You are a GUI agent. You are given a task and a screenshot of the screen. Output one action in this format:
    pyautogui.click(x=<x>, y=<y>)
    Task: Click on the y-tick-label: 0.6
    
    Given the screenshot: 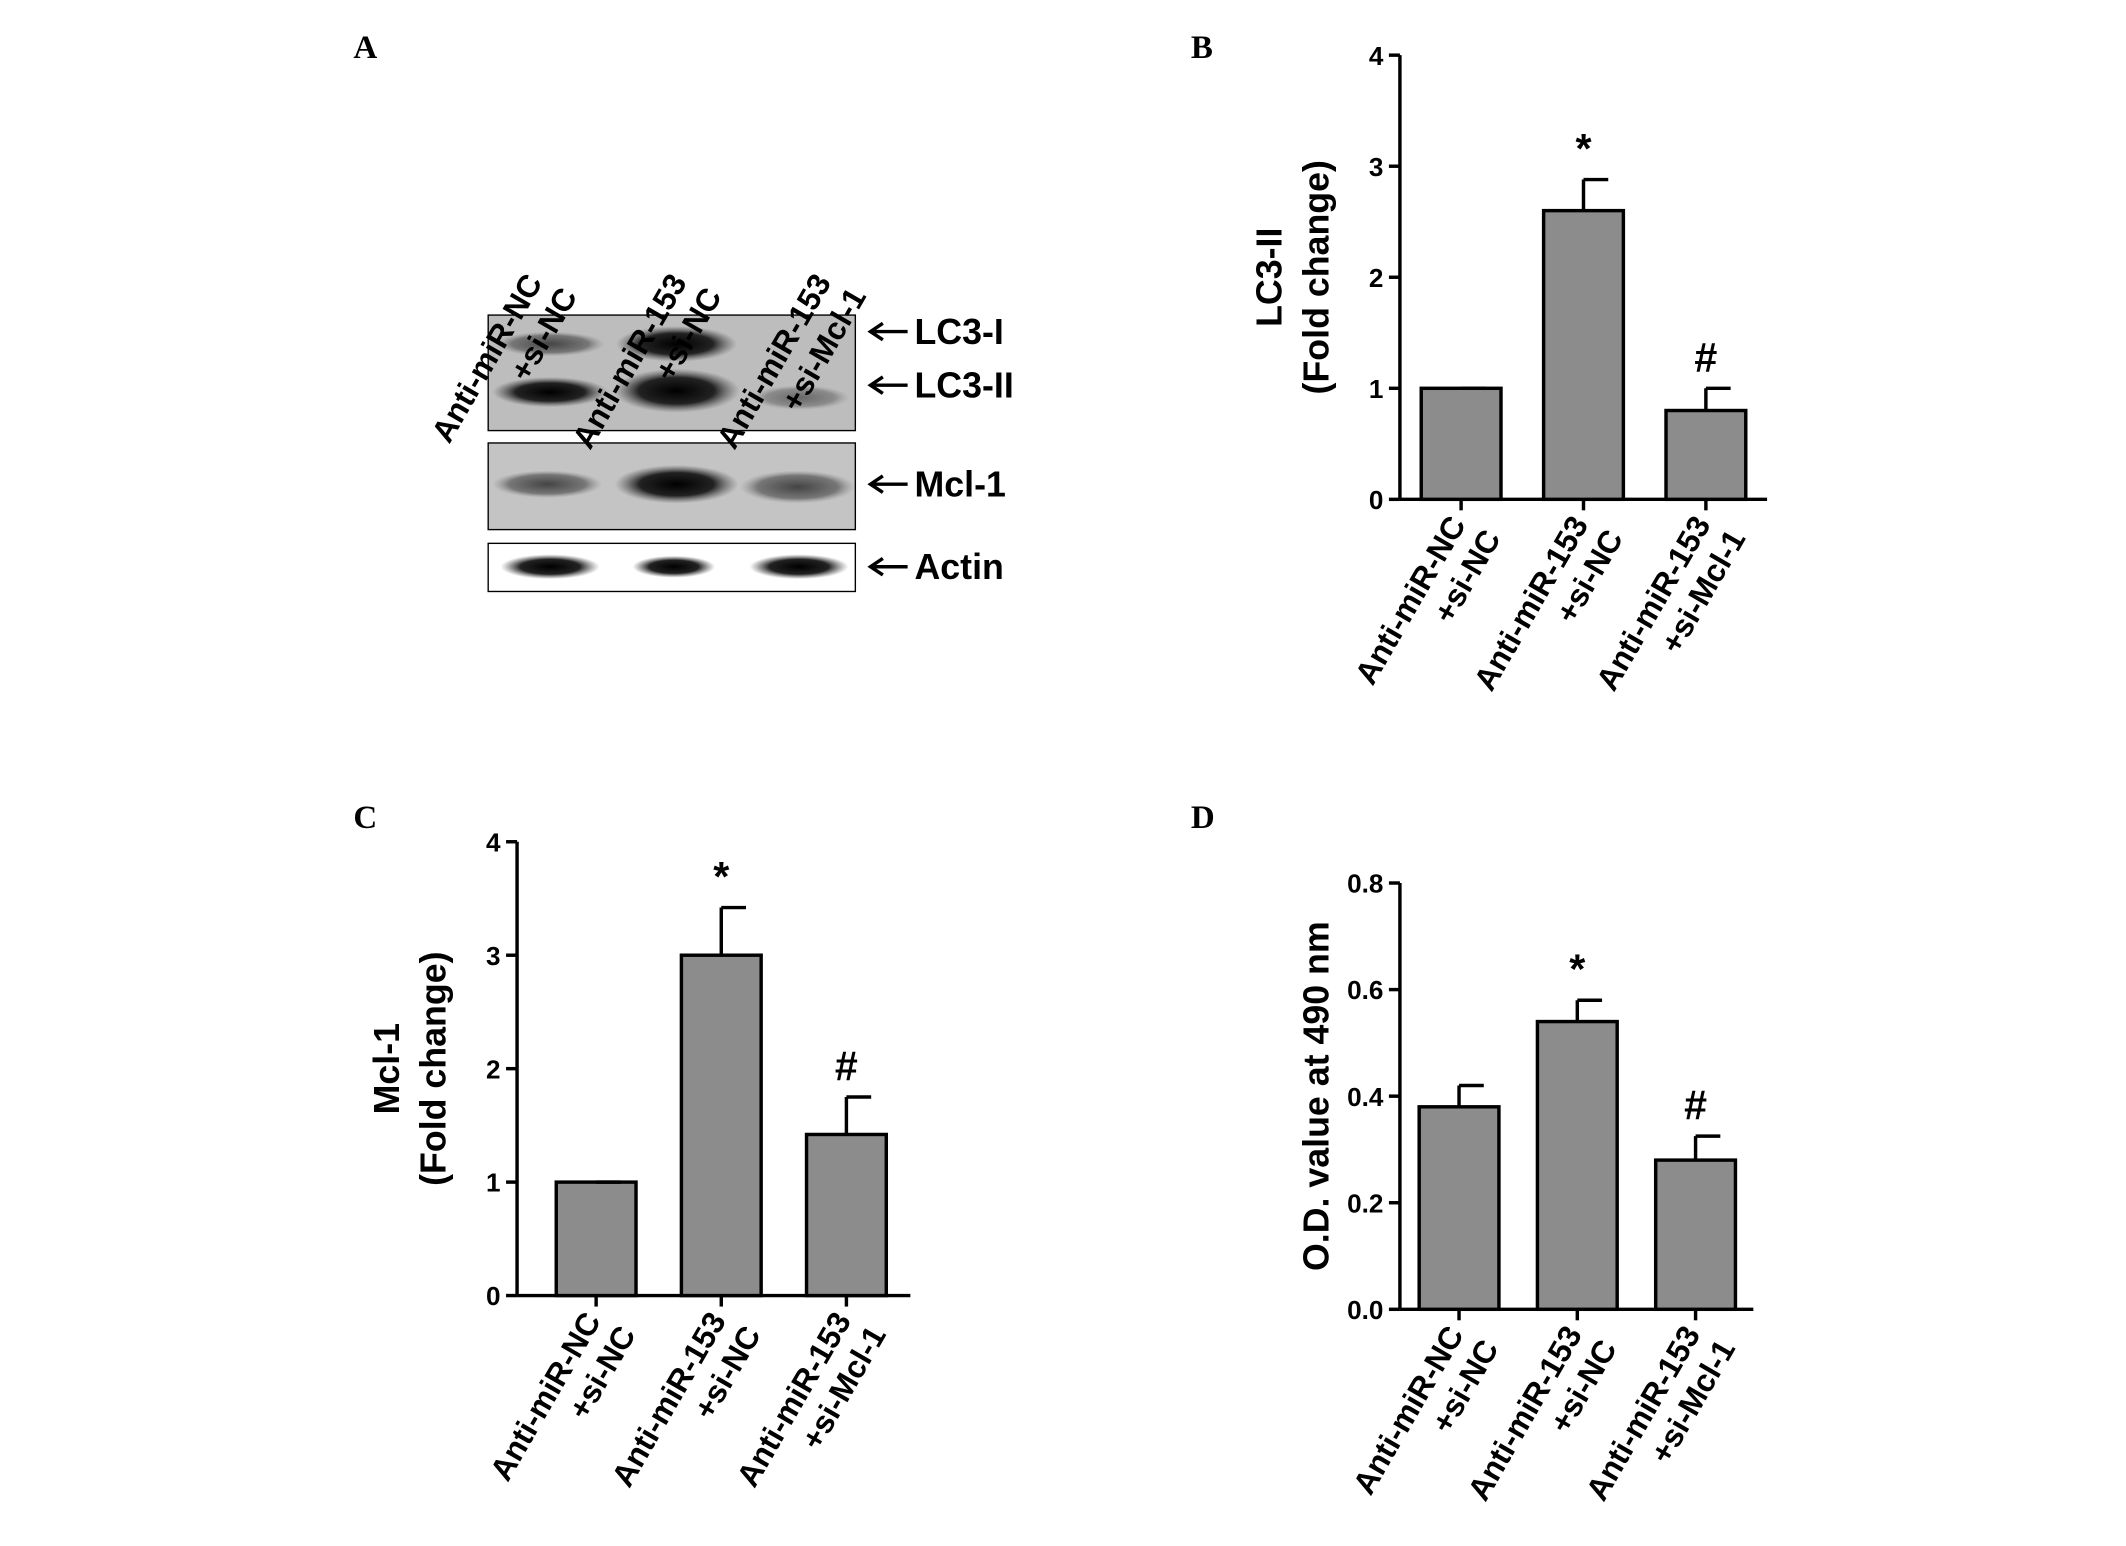 What is the action you would take?
    pyautogui.click(x=1365, y=990)
    